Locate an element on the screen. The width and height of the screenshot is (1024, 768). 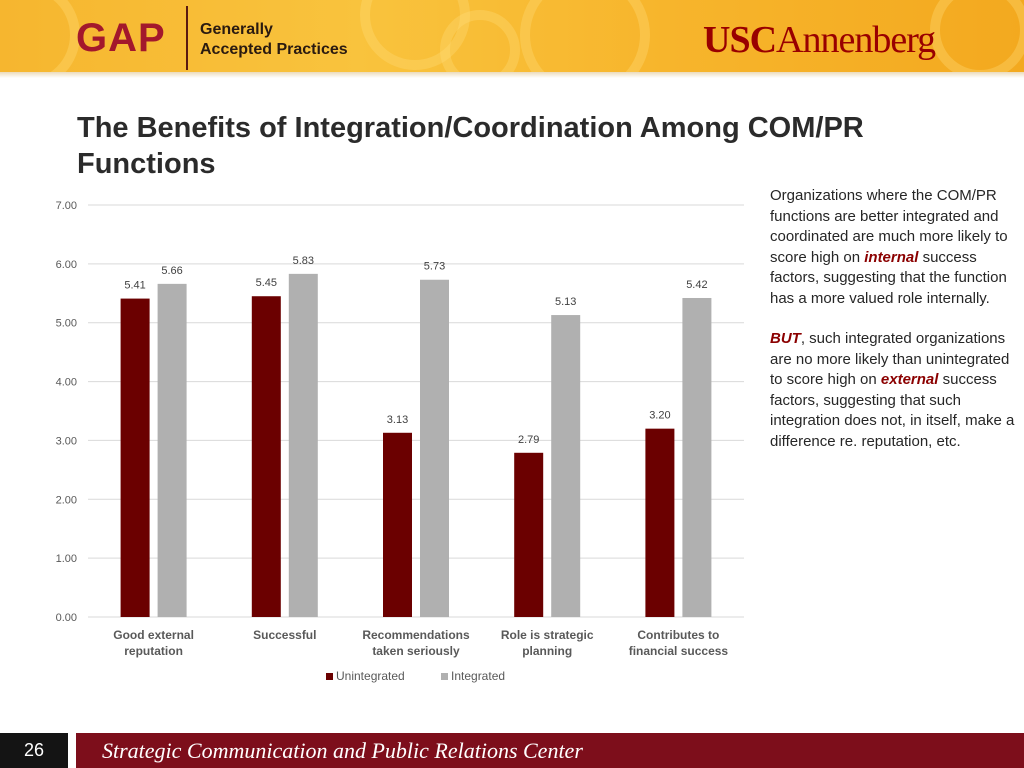
x-category-label: Successful is located at coordinates (284, 635).